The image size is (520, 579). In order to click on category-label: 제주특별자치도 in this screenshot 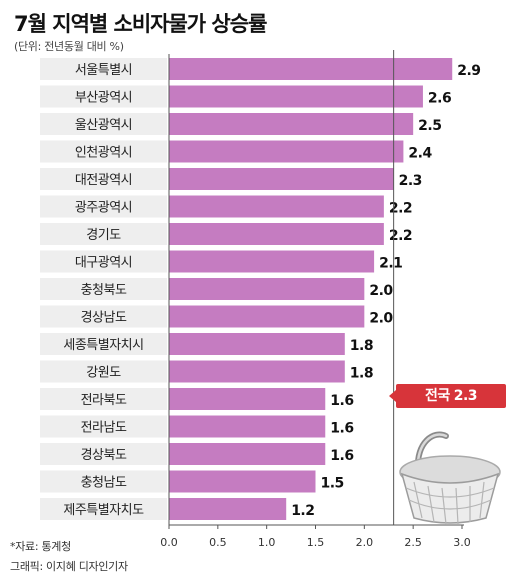, I will do `click(103, 510)`.